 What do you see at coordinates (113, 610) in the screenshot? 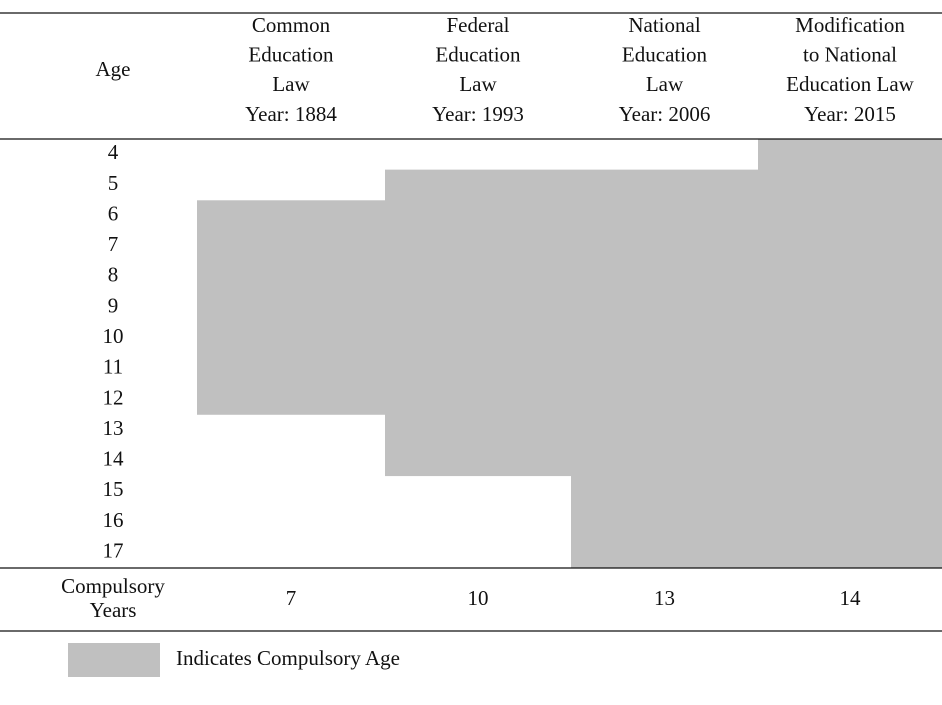
I see `footer-label: Years` at bounding box center [113, 610].